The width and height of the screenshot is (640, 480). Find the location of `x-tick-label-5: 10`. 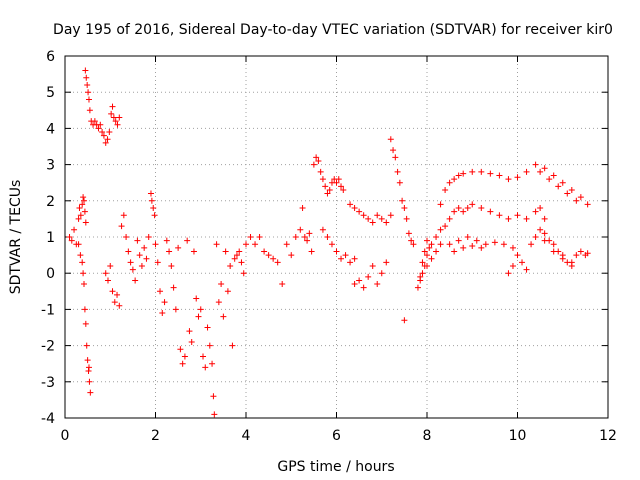

x-tick-label-5: 10 is located at coordinates (518, 436).